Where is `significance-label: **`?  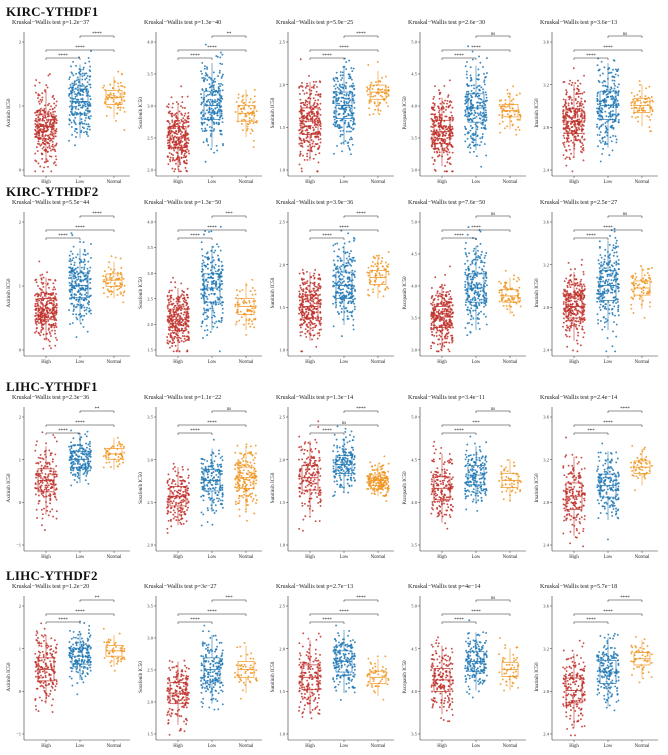 significance-label: ** is located at coordinates (229, 34).